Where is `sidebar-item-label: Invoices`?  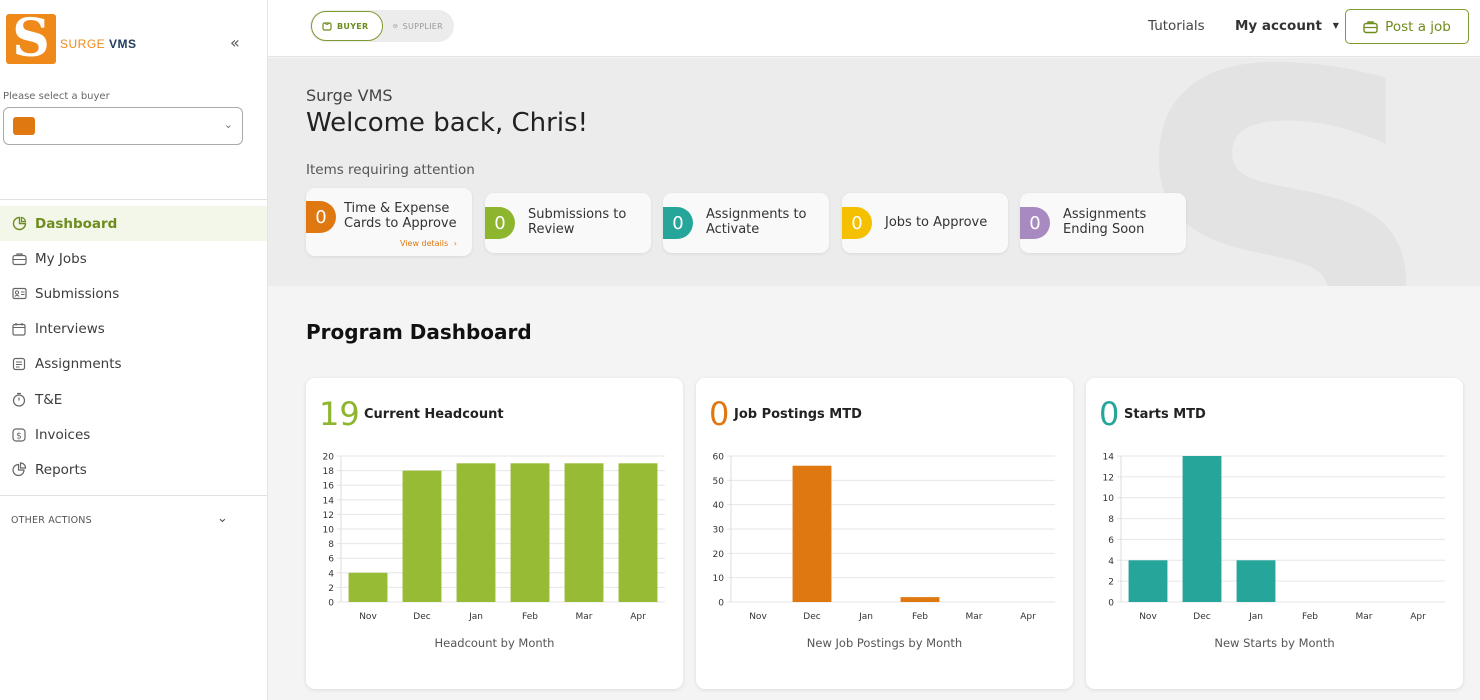 sidebar-item-label: Invoices is located at coordinates (63, 434).